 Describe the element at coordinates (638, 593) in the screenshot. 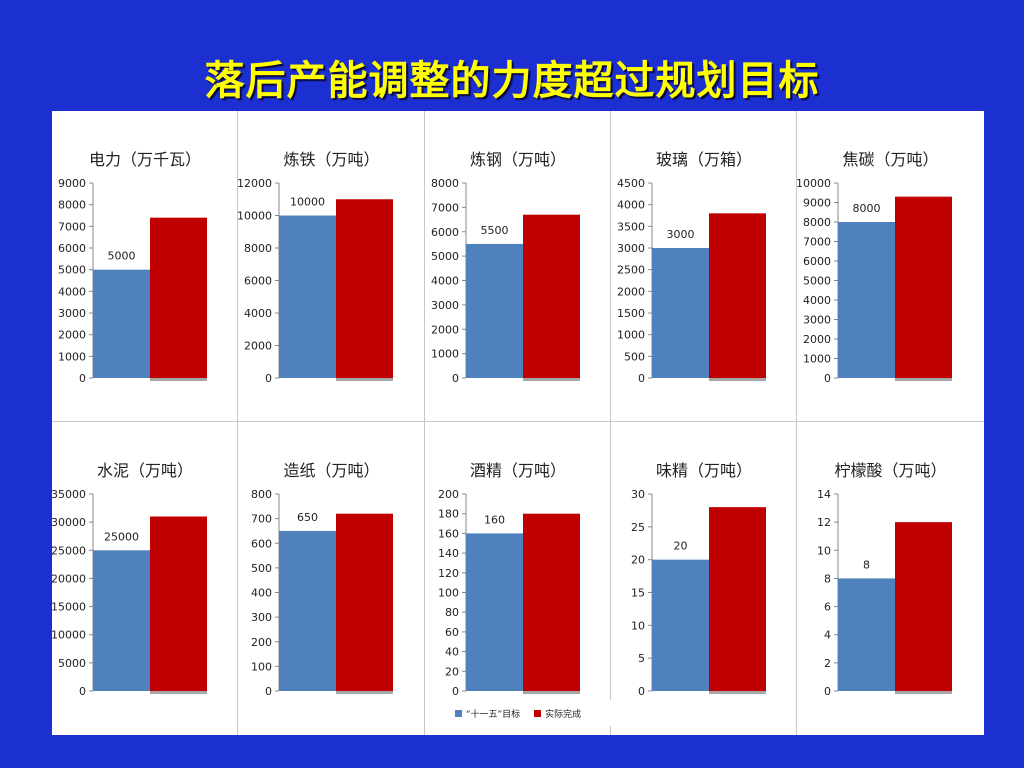

I see `y-tick-label: 15` at that location.